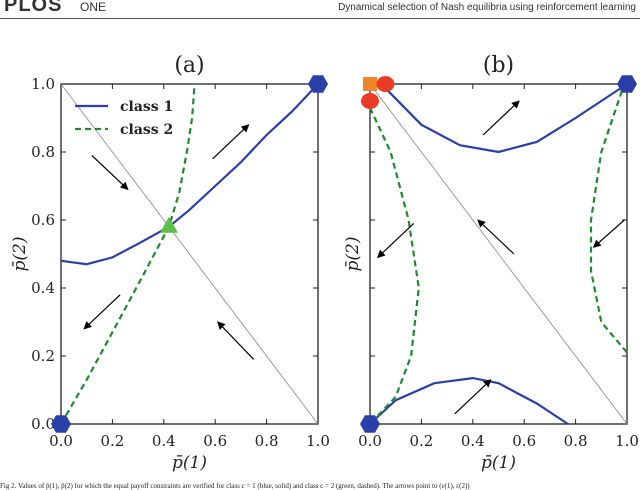 The image size is (640, 490). I want to click on legend-label: class 2, so click(146, 130).